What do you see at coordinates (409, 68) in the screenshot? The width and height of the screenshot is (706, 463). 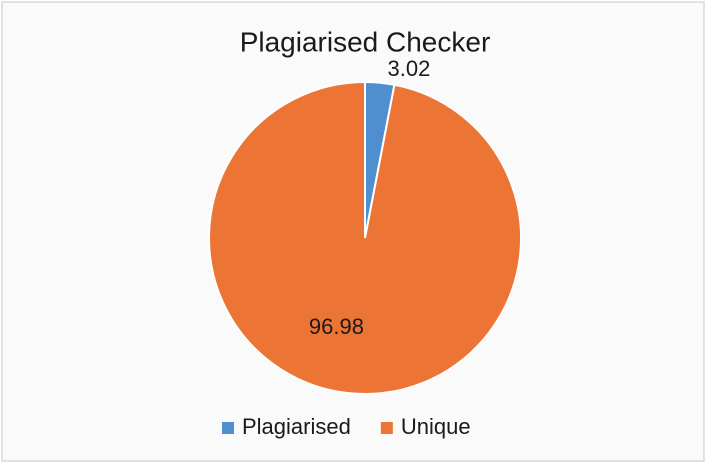 I see `data-label: 3.02` at bounding box center [409, 68].